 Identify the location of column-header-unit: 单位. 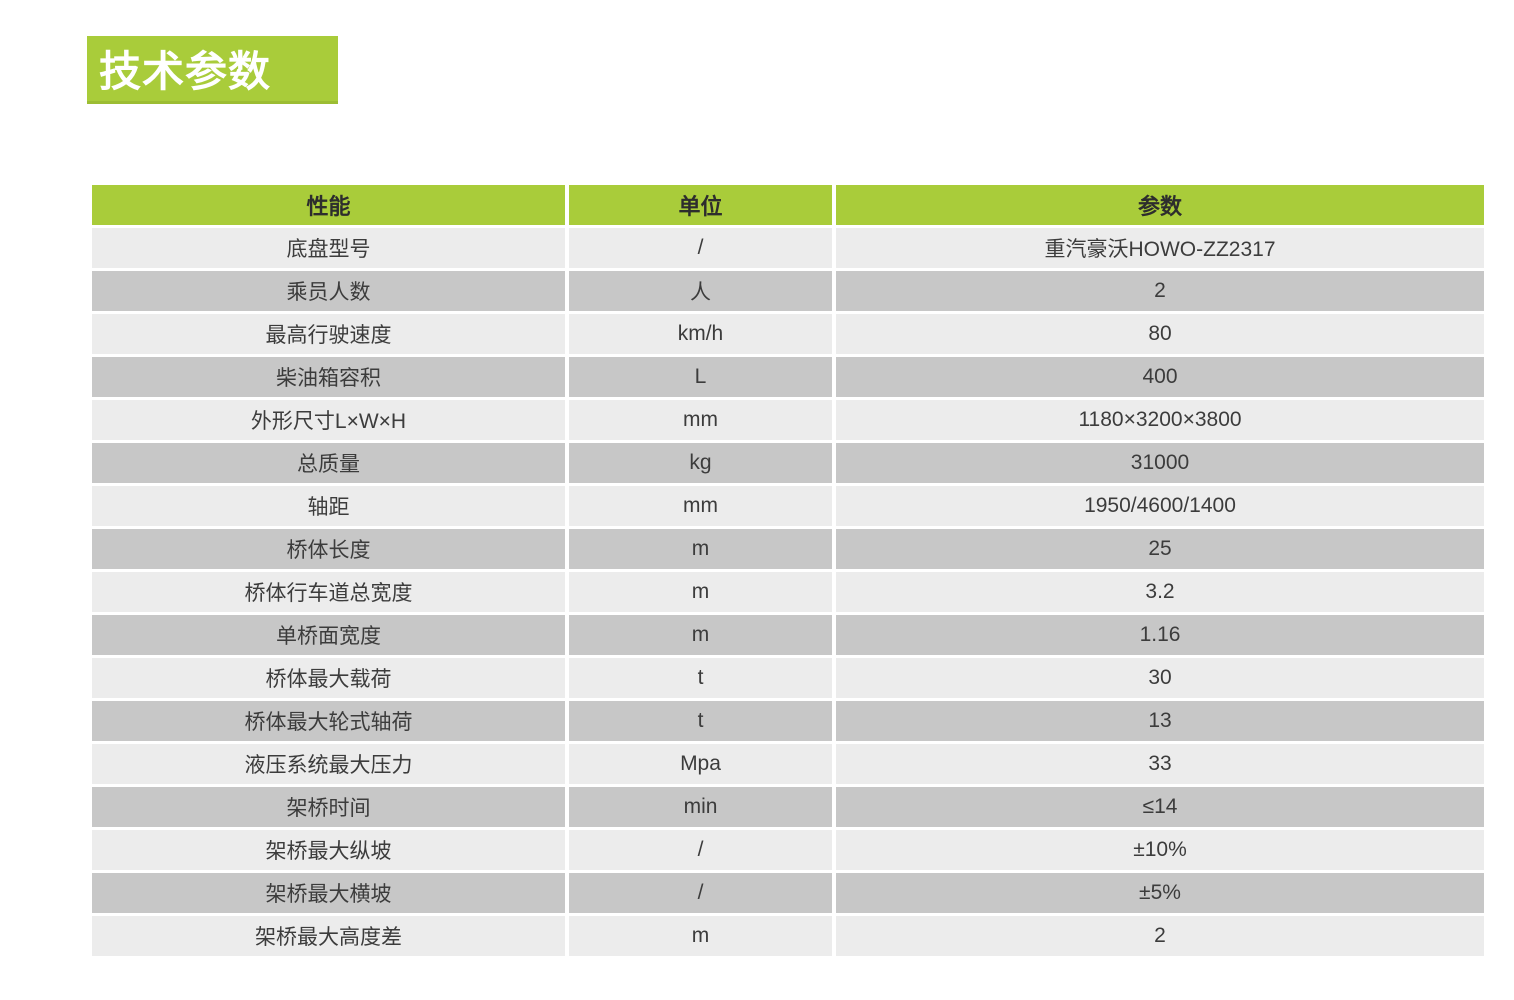
(700, 205).